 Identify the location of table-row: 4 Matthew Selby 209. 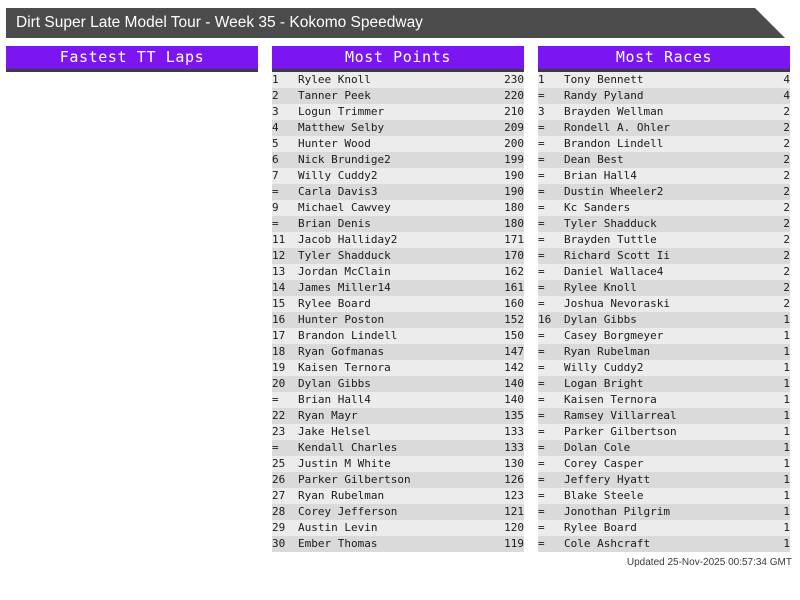
(398, 128).